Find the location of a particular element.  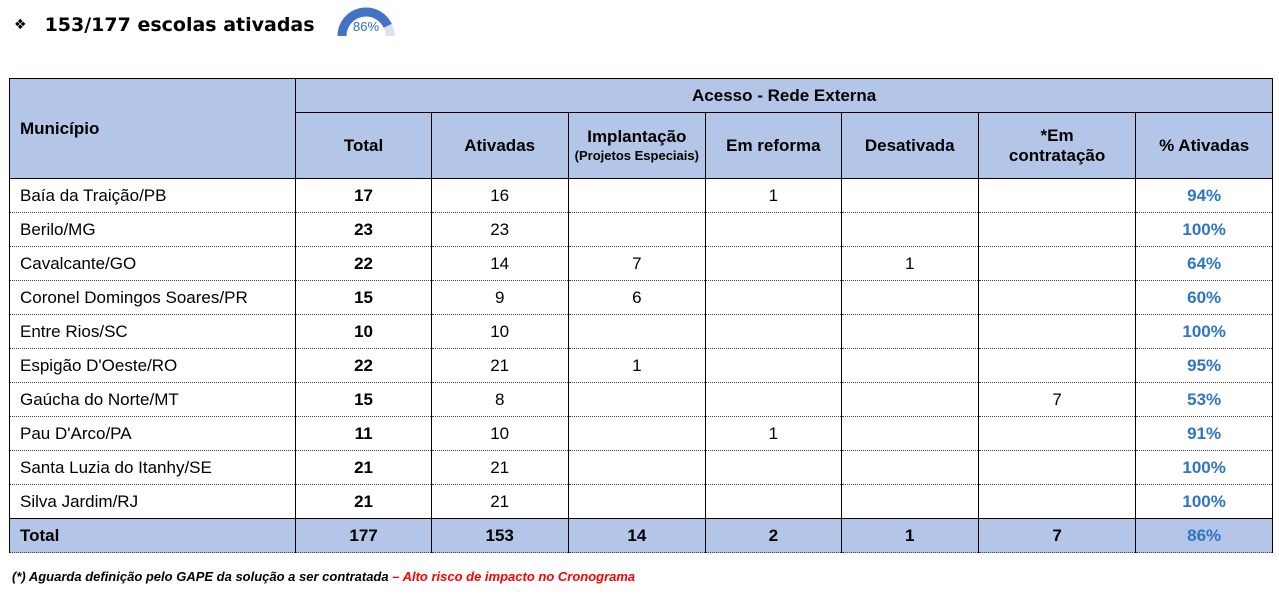

table-row: Santa Luzia do Itanhy/SE 21 21 100% is located at coordinates (640, 467).